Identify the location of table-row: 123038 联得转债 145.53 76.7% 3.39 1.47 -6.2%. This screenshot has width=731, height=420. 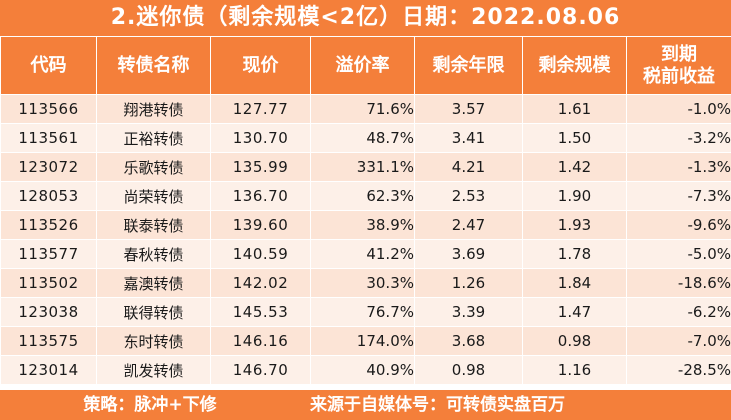
(365, 312).